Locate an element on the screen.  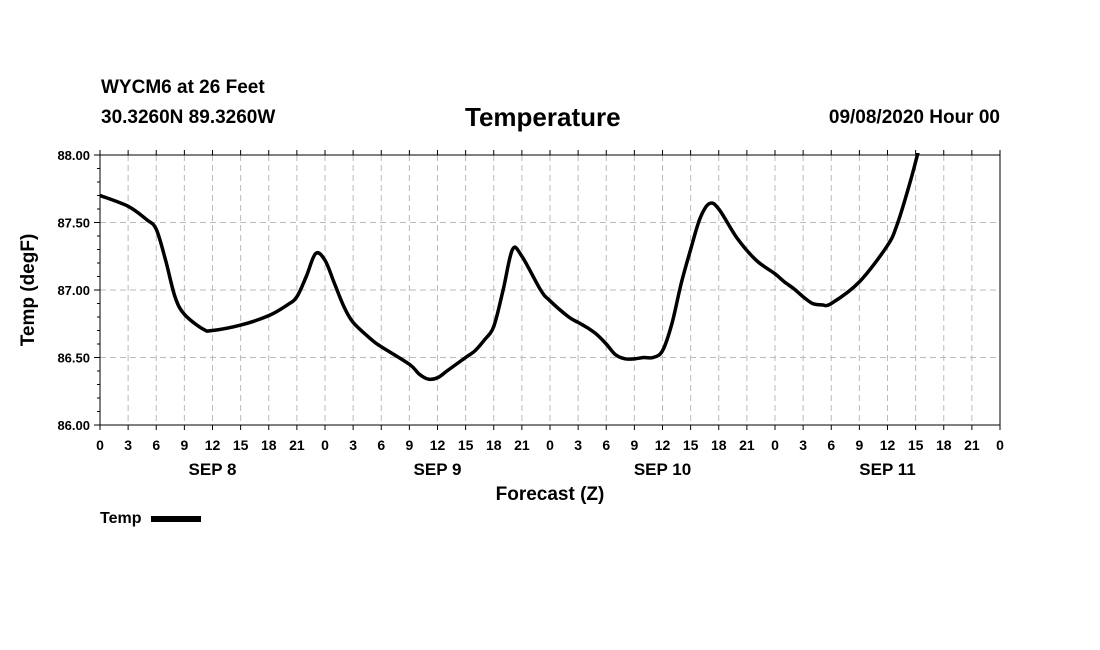
y-tick-labels: 86.00 86.50 87.00 87.50 88.00 is located at coordinates (73, 290).